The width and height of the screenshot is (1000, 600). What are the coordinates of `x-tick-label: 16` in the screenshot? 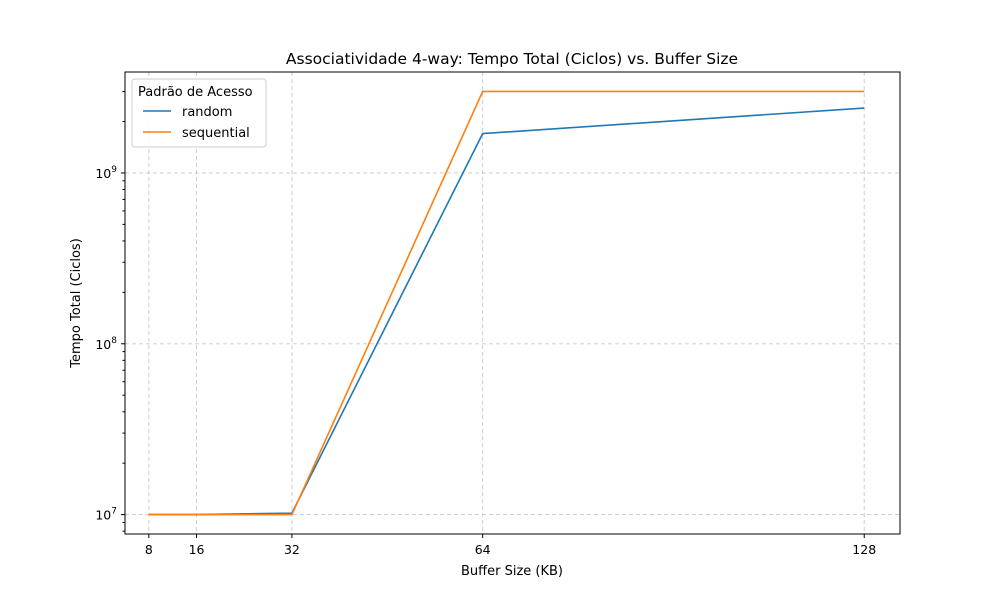 It's located at (197, 549).